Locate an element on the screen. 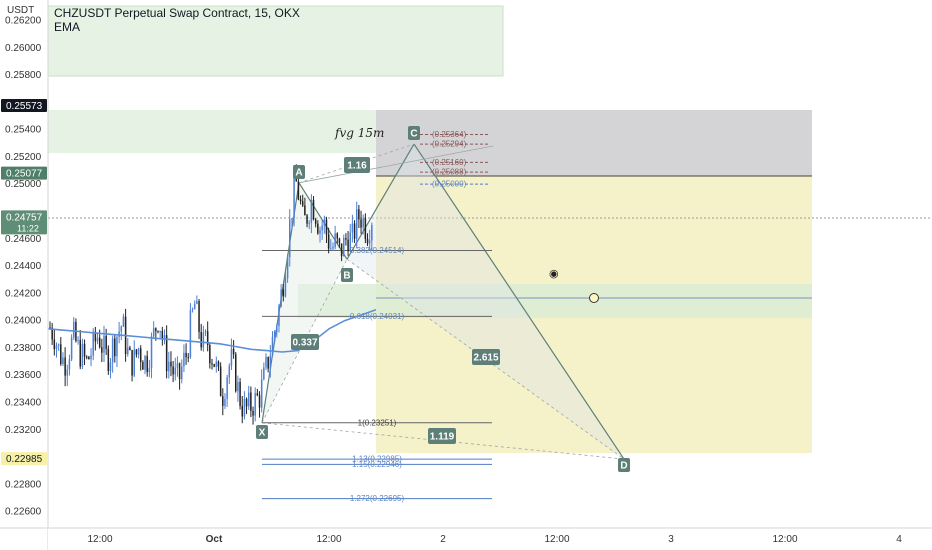  green-band is located at coordinates (555, 301).